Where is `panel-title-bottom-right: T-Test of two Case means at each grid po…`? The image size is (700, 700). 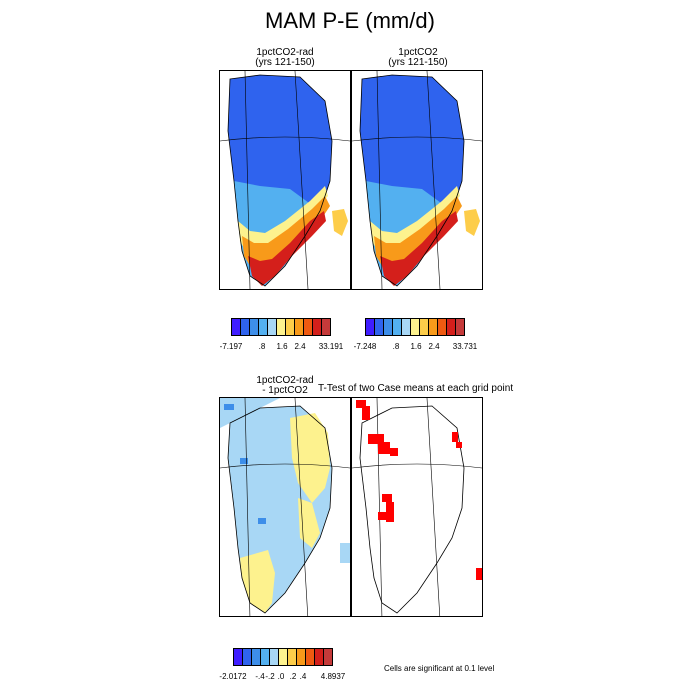
panel-title-bottom-right: T-Test of two Case means at each grid po… is located at coordinates (416, 388).